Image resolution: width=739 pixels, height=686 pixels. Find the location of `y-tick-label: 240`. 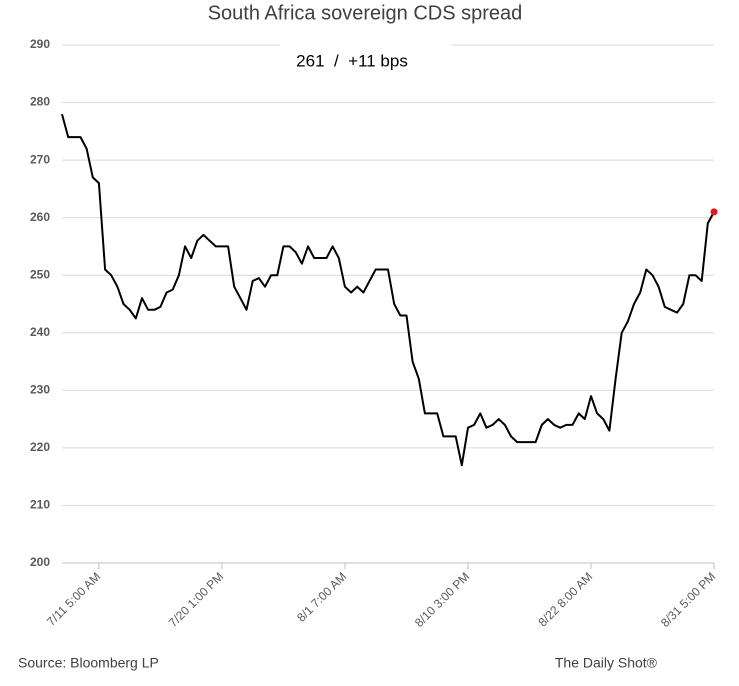

y-tick-label: 240 is located at coordinates (40, 332).